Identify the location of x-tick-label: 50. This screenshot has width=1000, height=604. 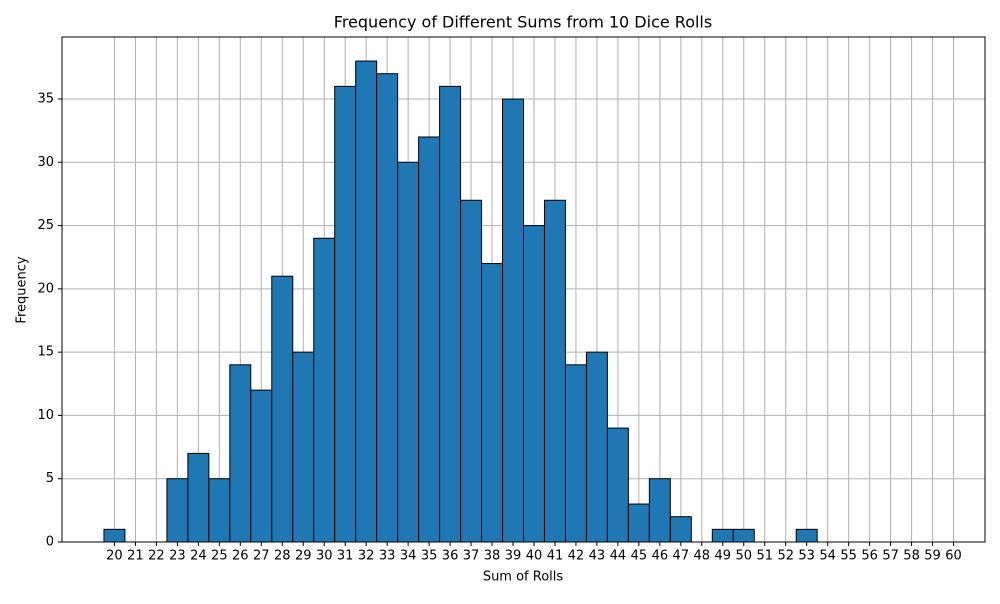
(743, 556).